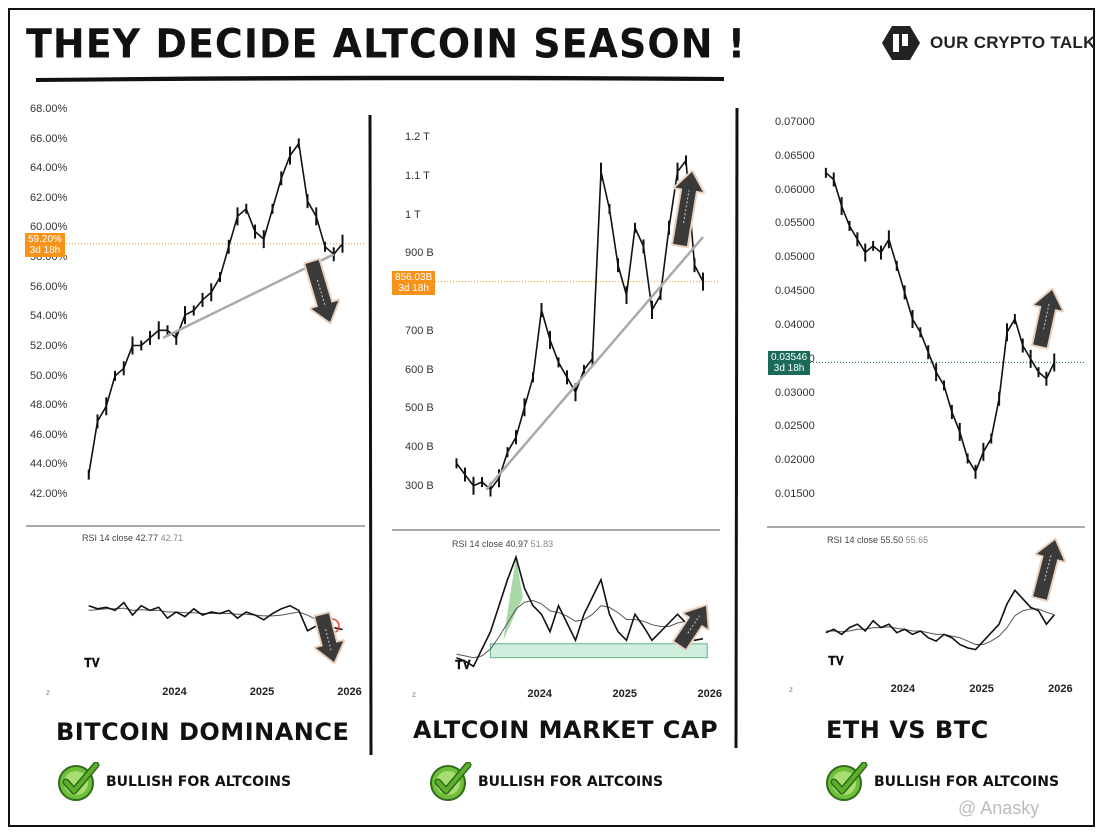 This screenshot has width=1105, height=837. I want to click on panel-title: BITCOIN DOMINANCE, so click(203, 732).